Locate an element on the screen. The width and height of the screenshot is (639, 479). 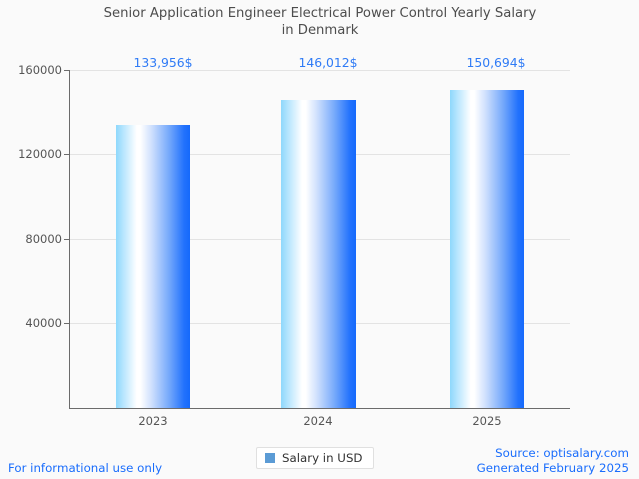
legend-label-salary: Salary in USD is located at coordinates (322, 458).